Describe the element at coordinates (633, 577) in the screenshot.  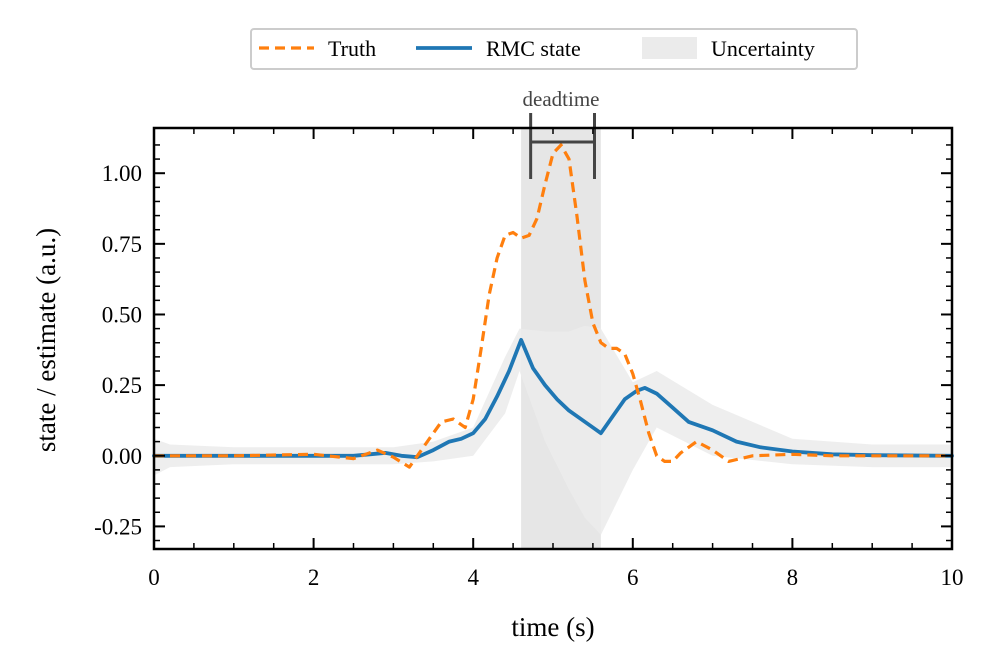
I see `x-tick-label: 6` at that location.